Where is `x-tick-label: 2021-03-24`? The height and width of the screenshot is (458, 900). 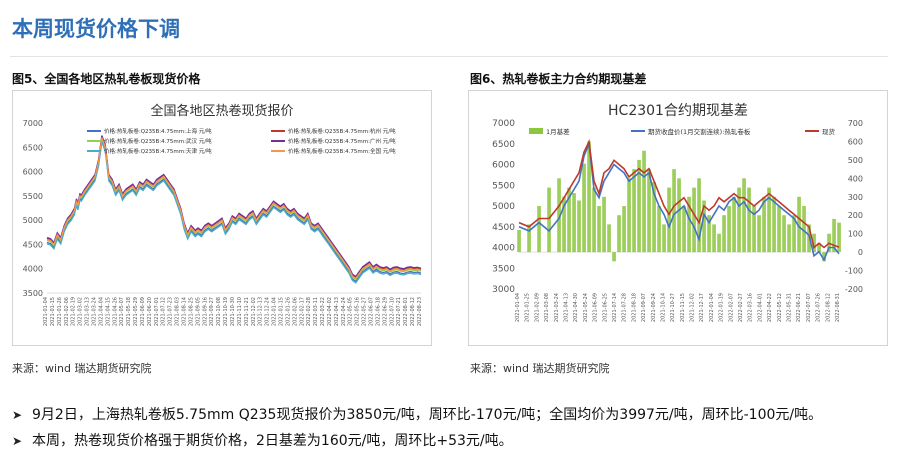 x-tick-label: 2021-03-24 is located at coordinates (94, 311).